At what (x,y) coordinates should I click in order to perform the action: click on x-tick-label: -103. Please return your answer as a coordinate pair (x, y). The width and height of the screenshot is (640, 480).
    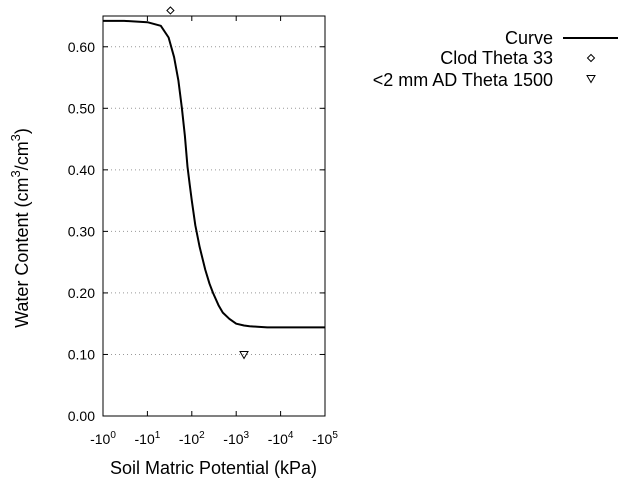
    Looking at the image, I should click on (236, 438).